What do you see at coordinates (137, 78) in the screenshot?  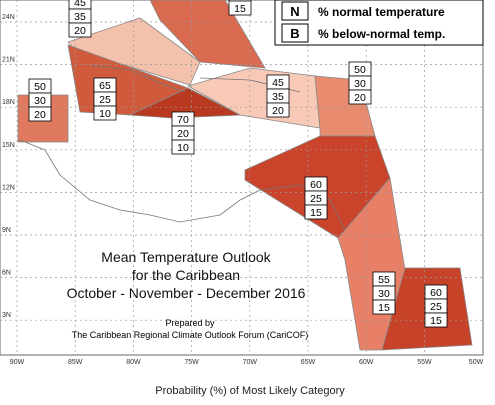 I see `coastline` at bounding box center [137, 78].